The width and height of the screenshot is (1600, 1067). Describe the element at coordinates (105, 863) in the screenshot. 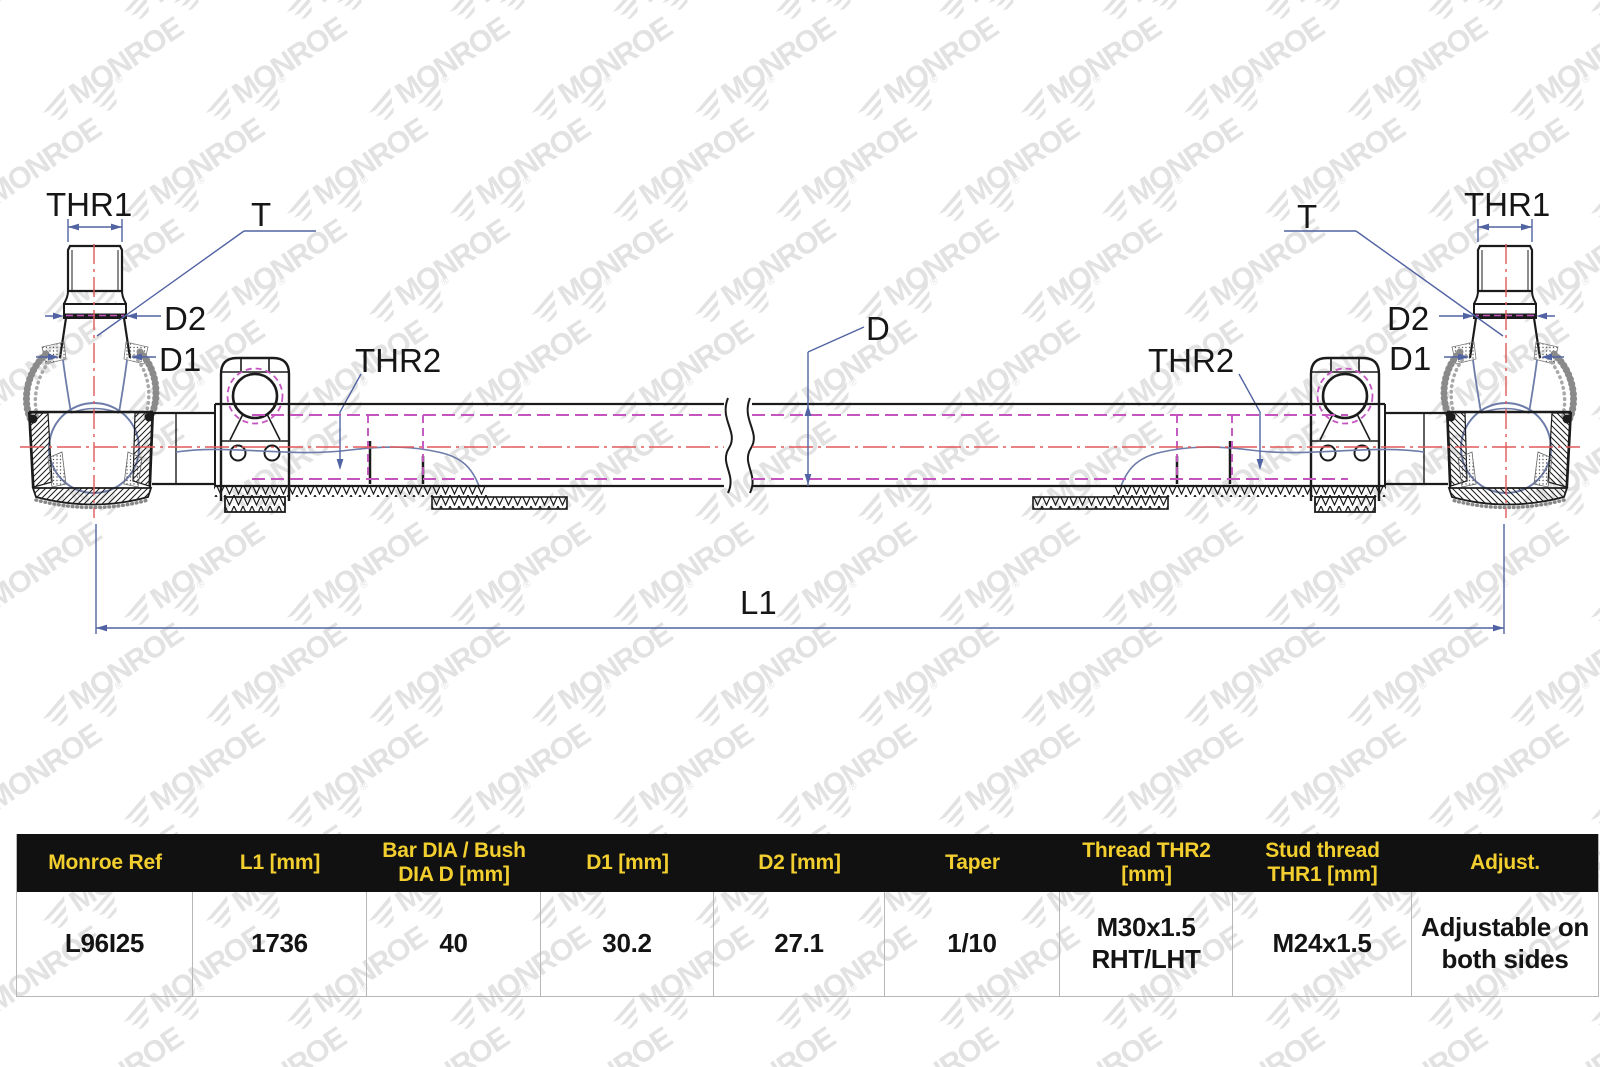

I see `column-header-0: Monroe Ref` at that location.